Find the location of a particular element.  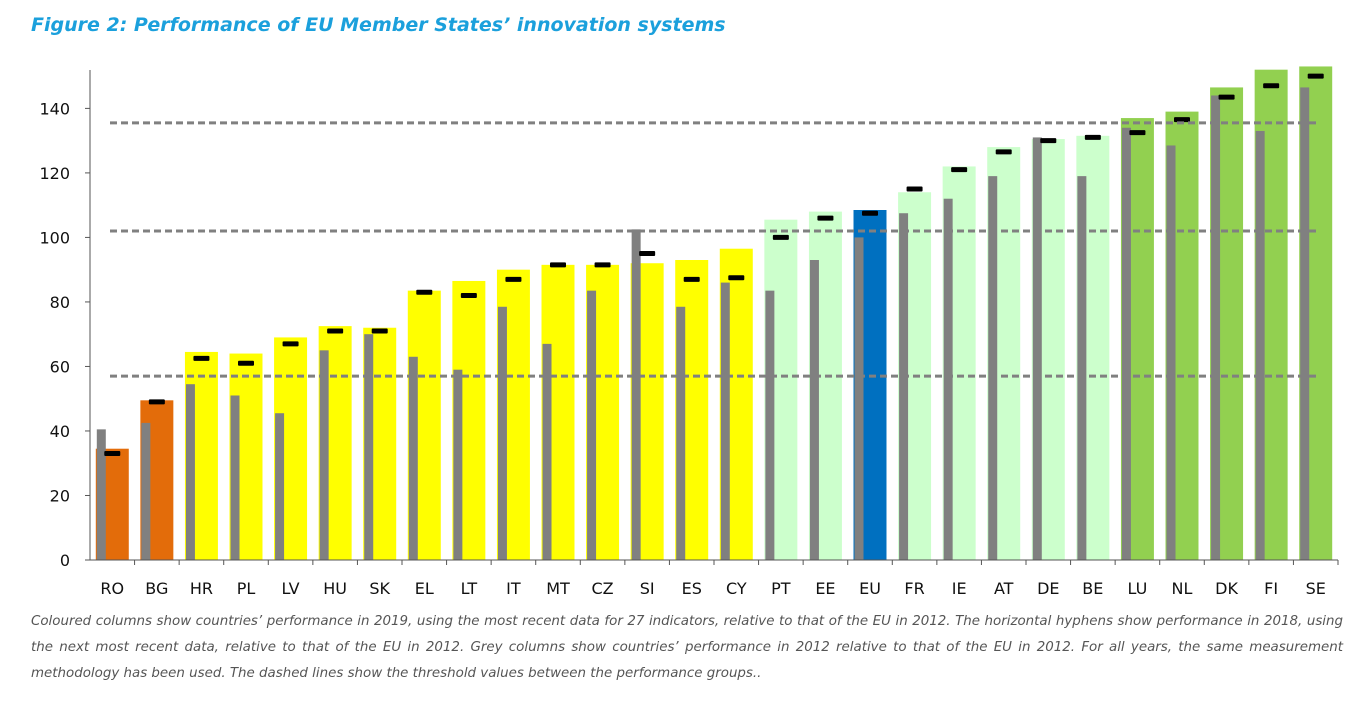

bar-2012-hu is located at coordinates (324, 455).